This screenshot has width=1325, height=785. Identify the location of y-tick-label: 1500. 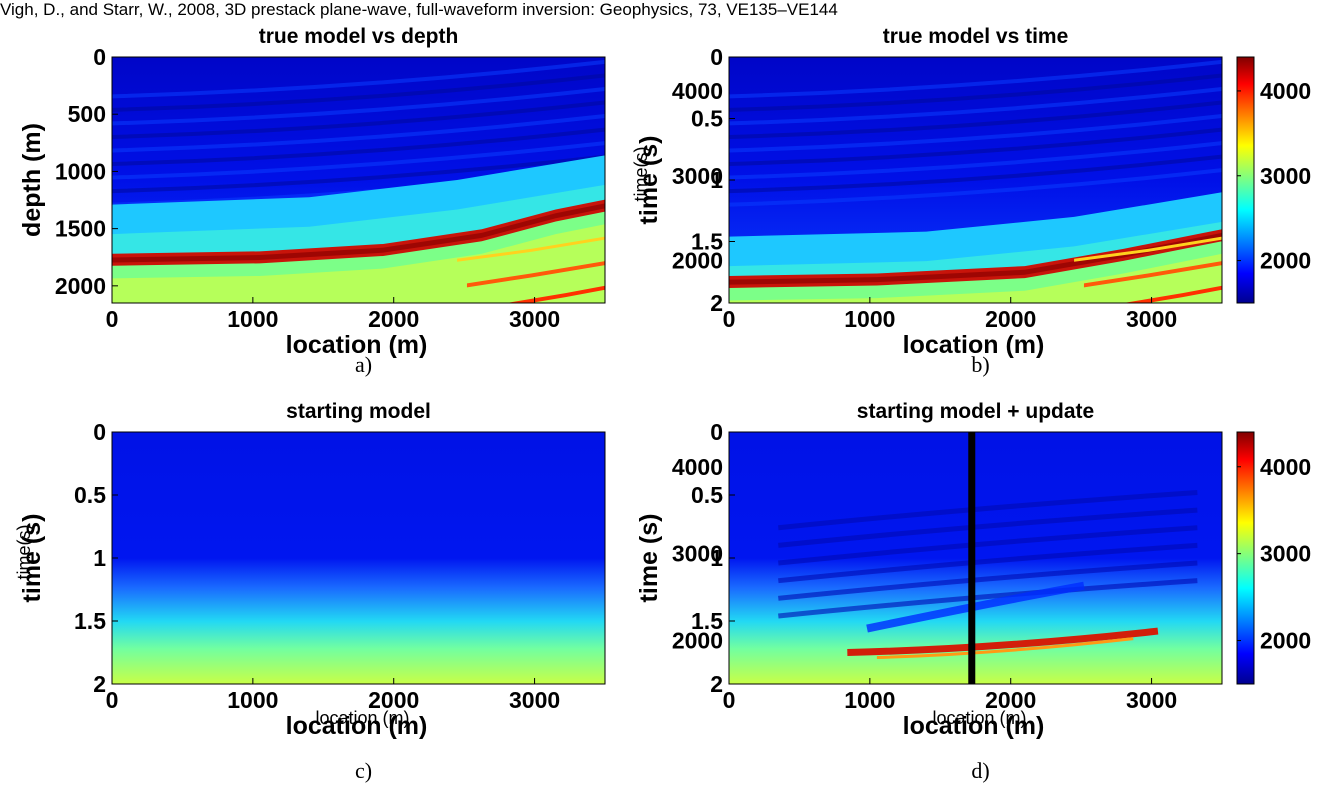
(80, 229).